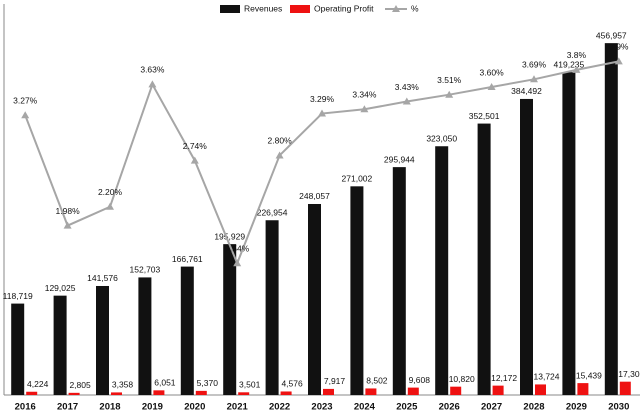 The image size is (640, 416). Describe the element at coordinates (229, 236) in the screenshot. I see `data-label: 195,929` at that location.